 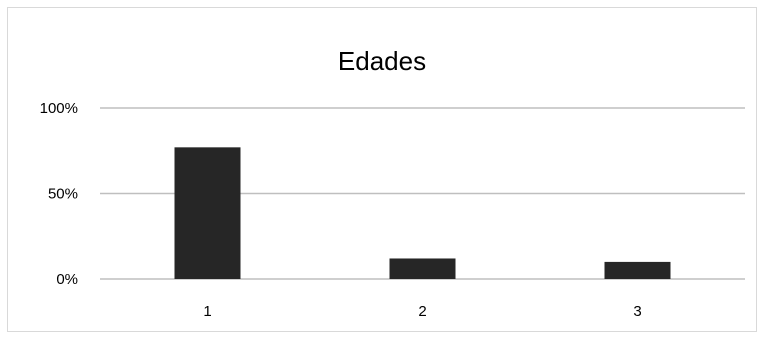 I want to click on x-tick-label: 1, so click(x=207, y=311).